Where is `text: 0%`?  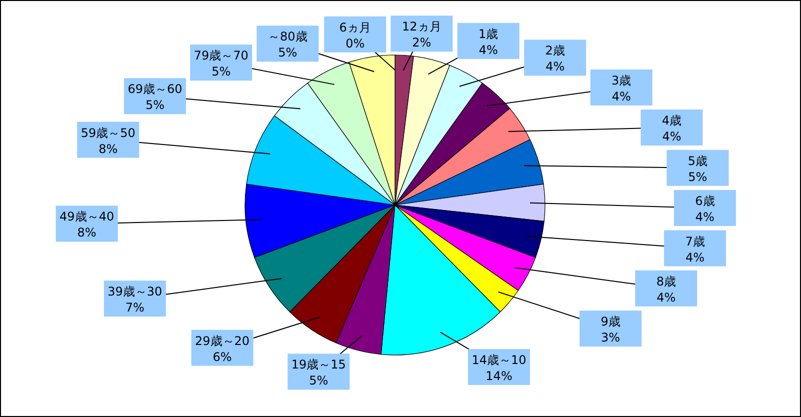
text: 0% is located at coordinates (355, 43).